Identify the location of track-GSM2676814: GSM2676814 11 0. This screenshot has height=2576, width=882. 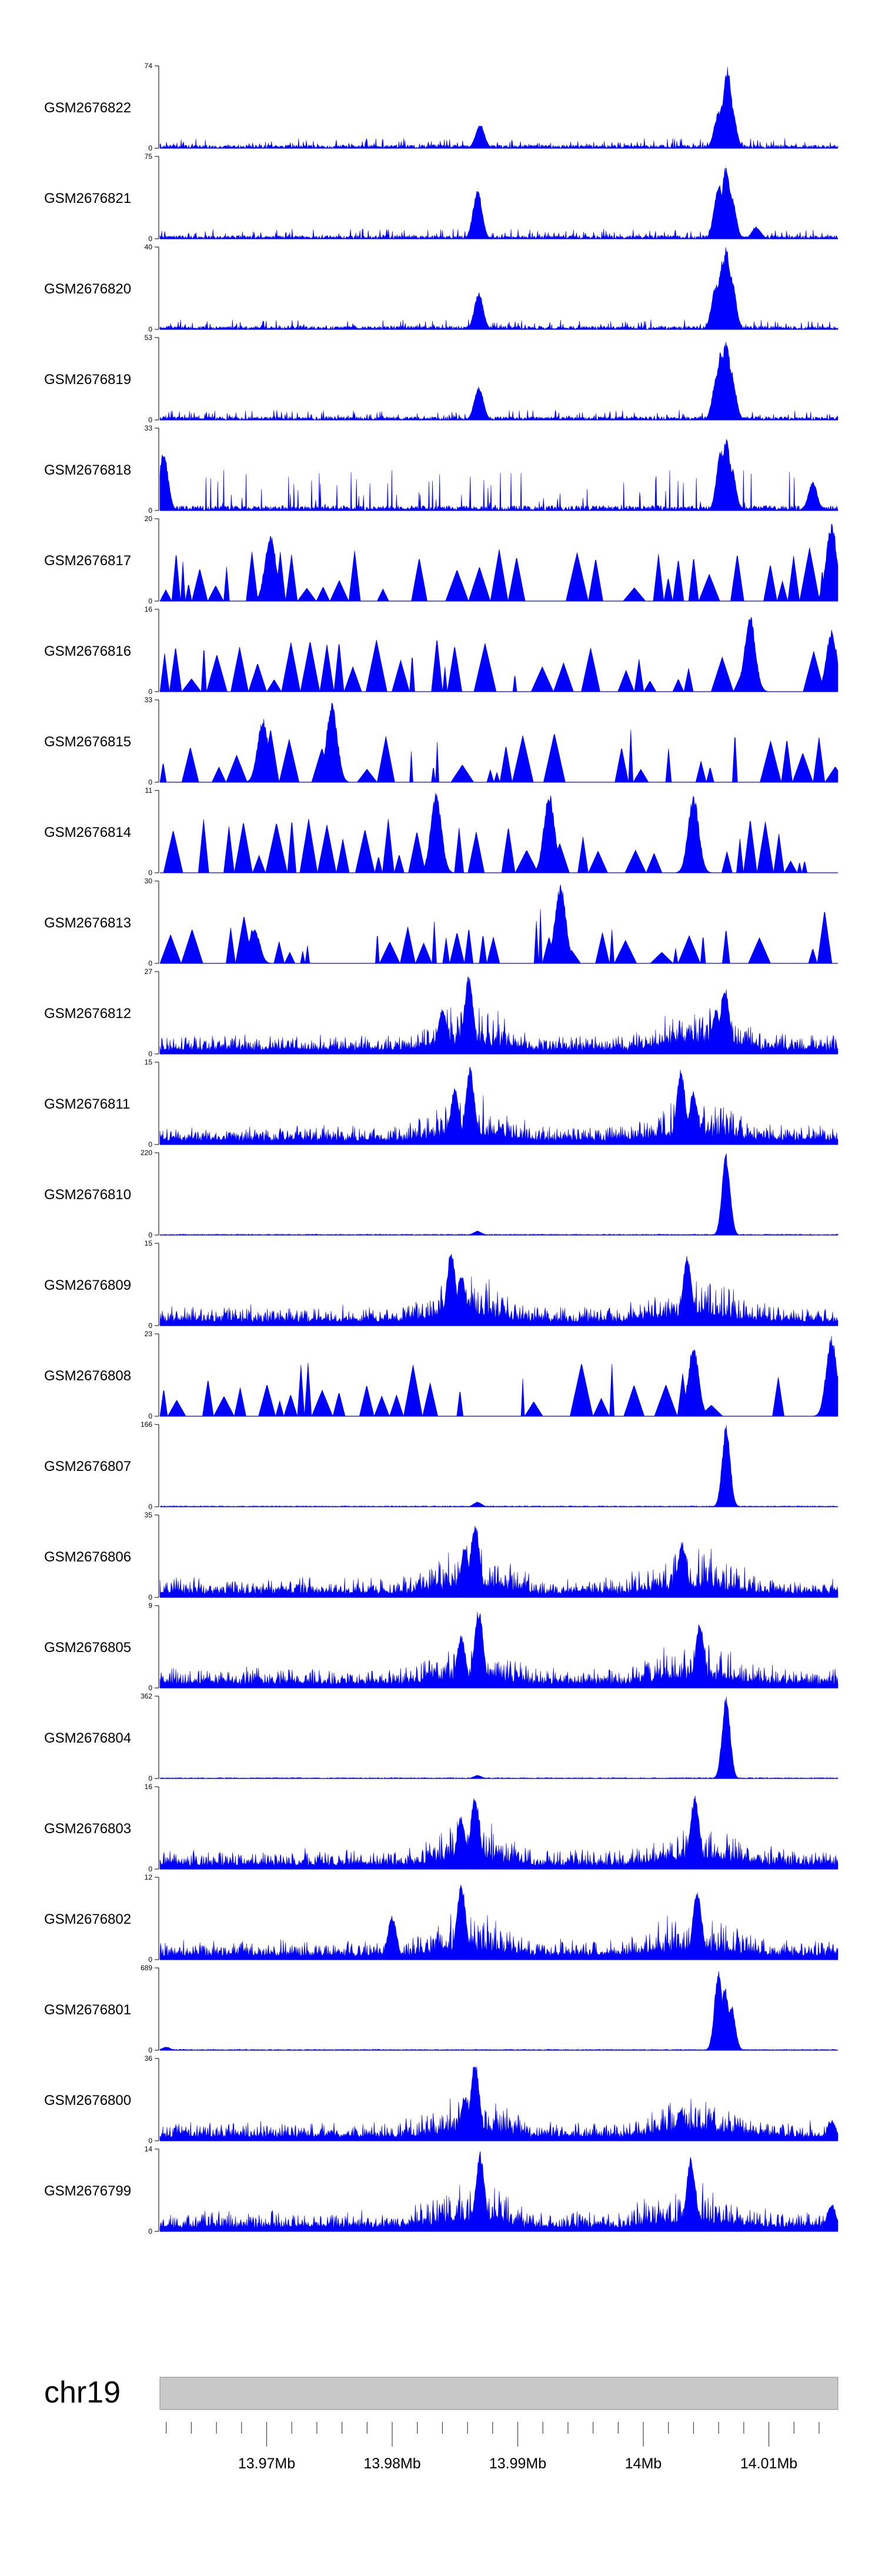
(441, 831).